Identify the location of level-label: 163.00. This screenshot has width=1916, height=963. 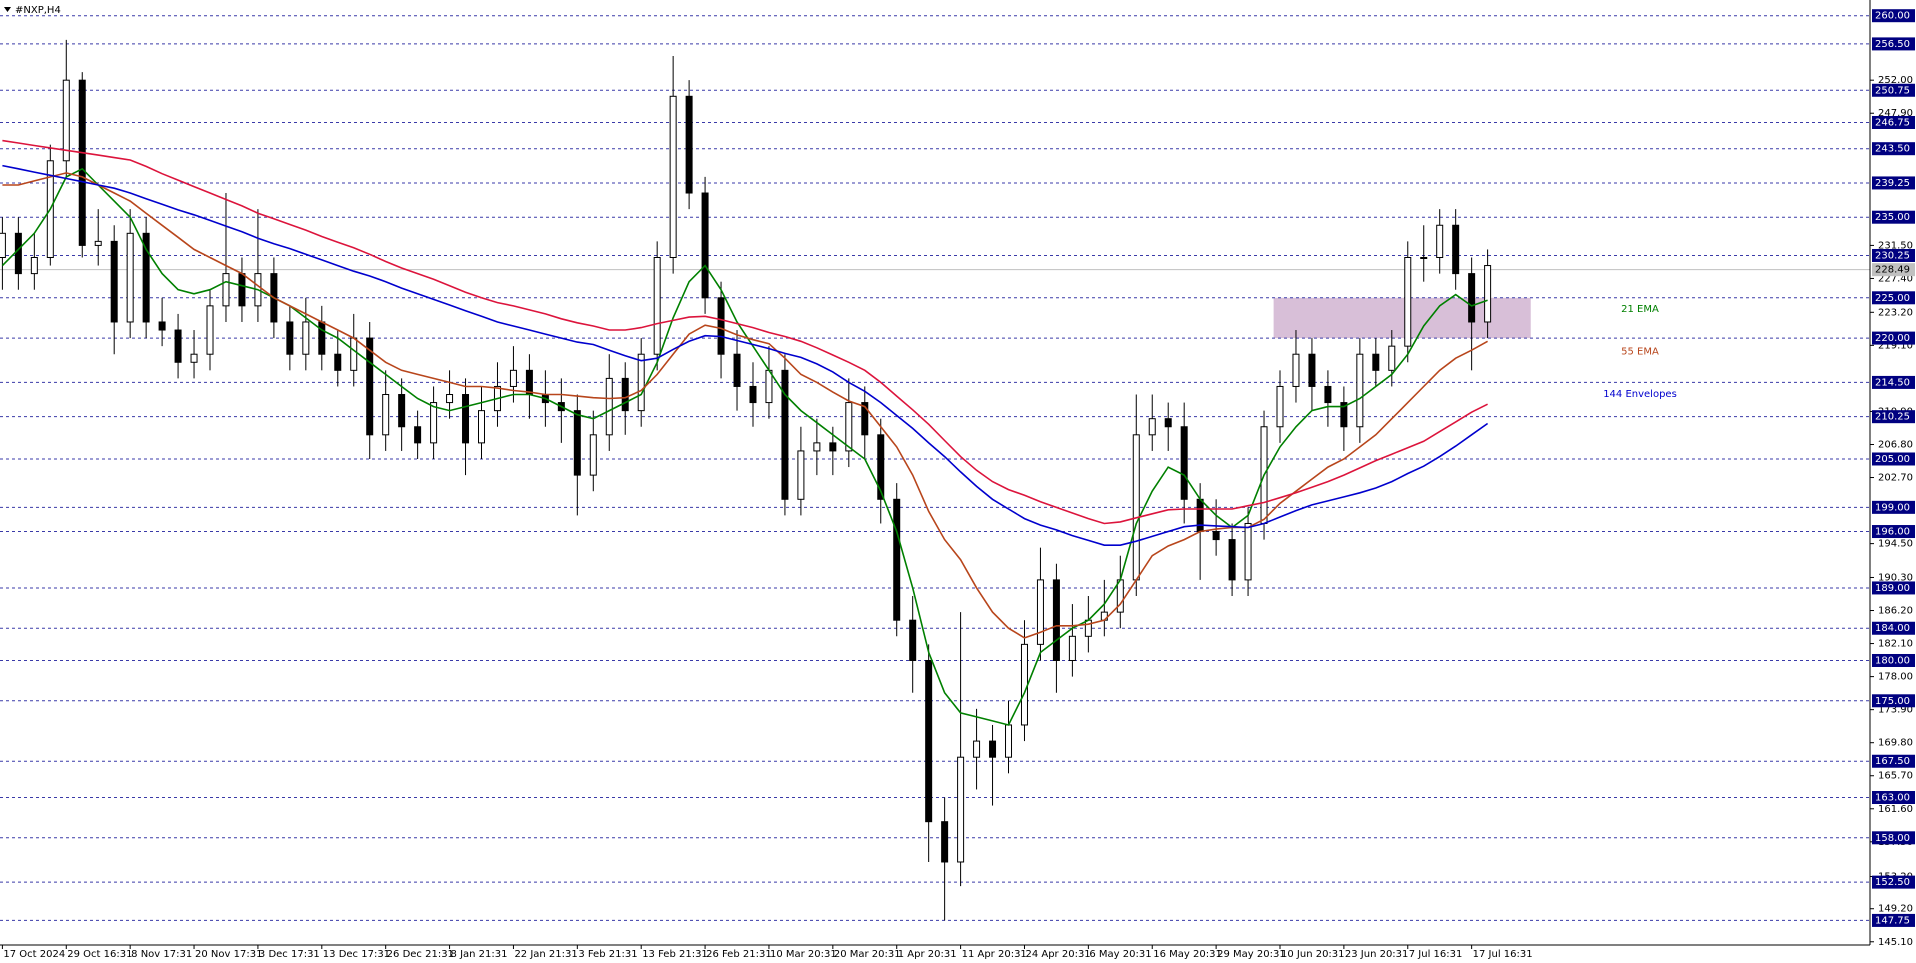
(1892, 798).